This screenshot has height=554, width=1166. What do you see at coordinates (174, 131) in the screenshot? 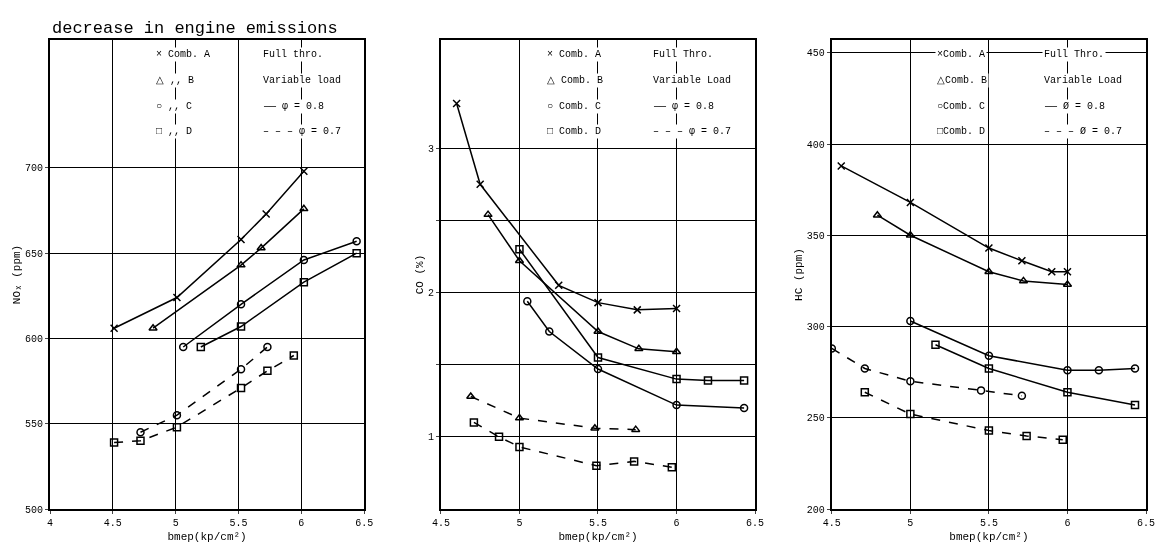
I see `annotation: □ ,, D` at bounding box center [174, 131].